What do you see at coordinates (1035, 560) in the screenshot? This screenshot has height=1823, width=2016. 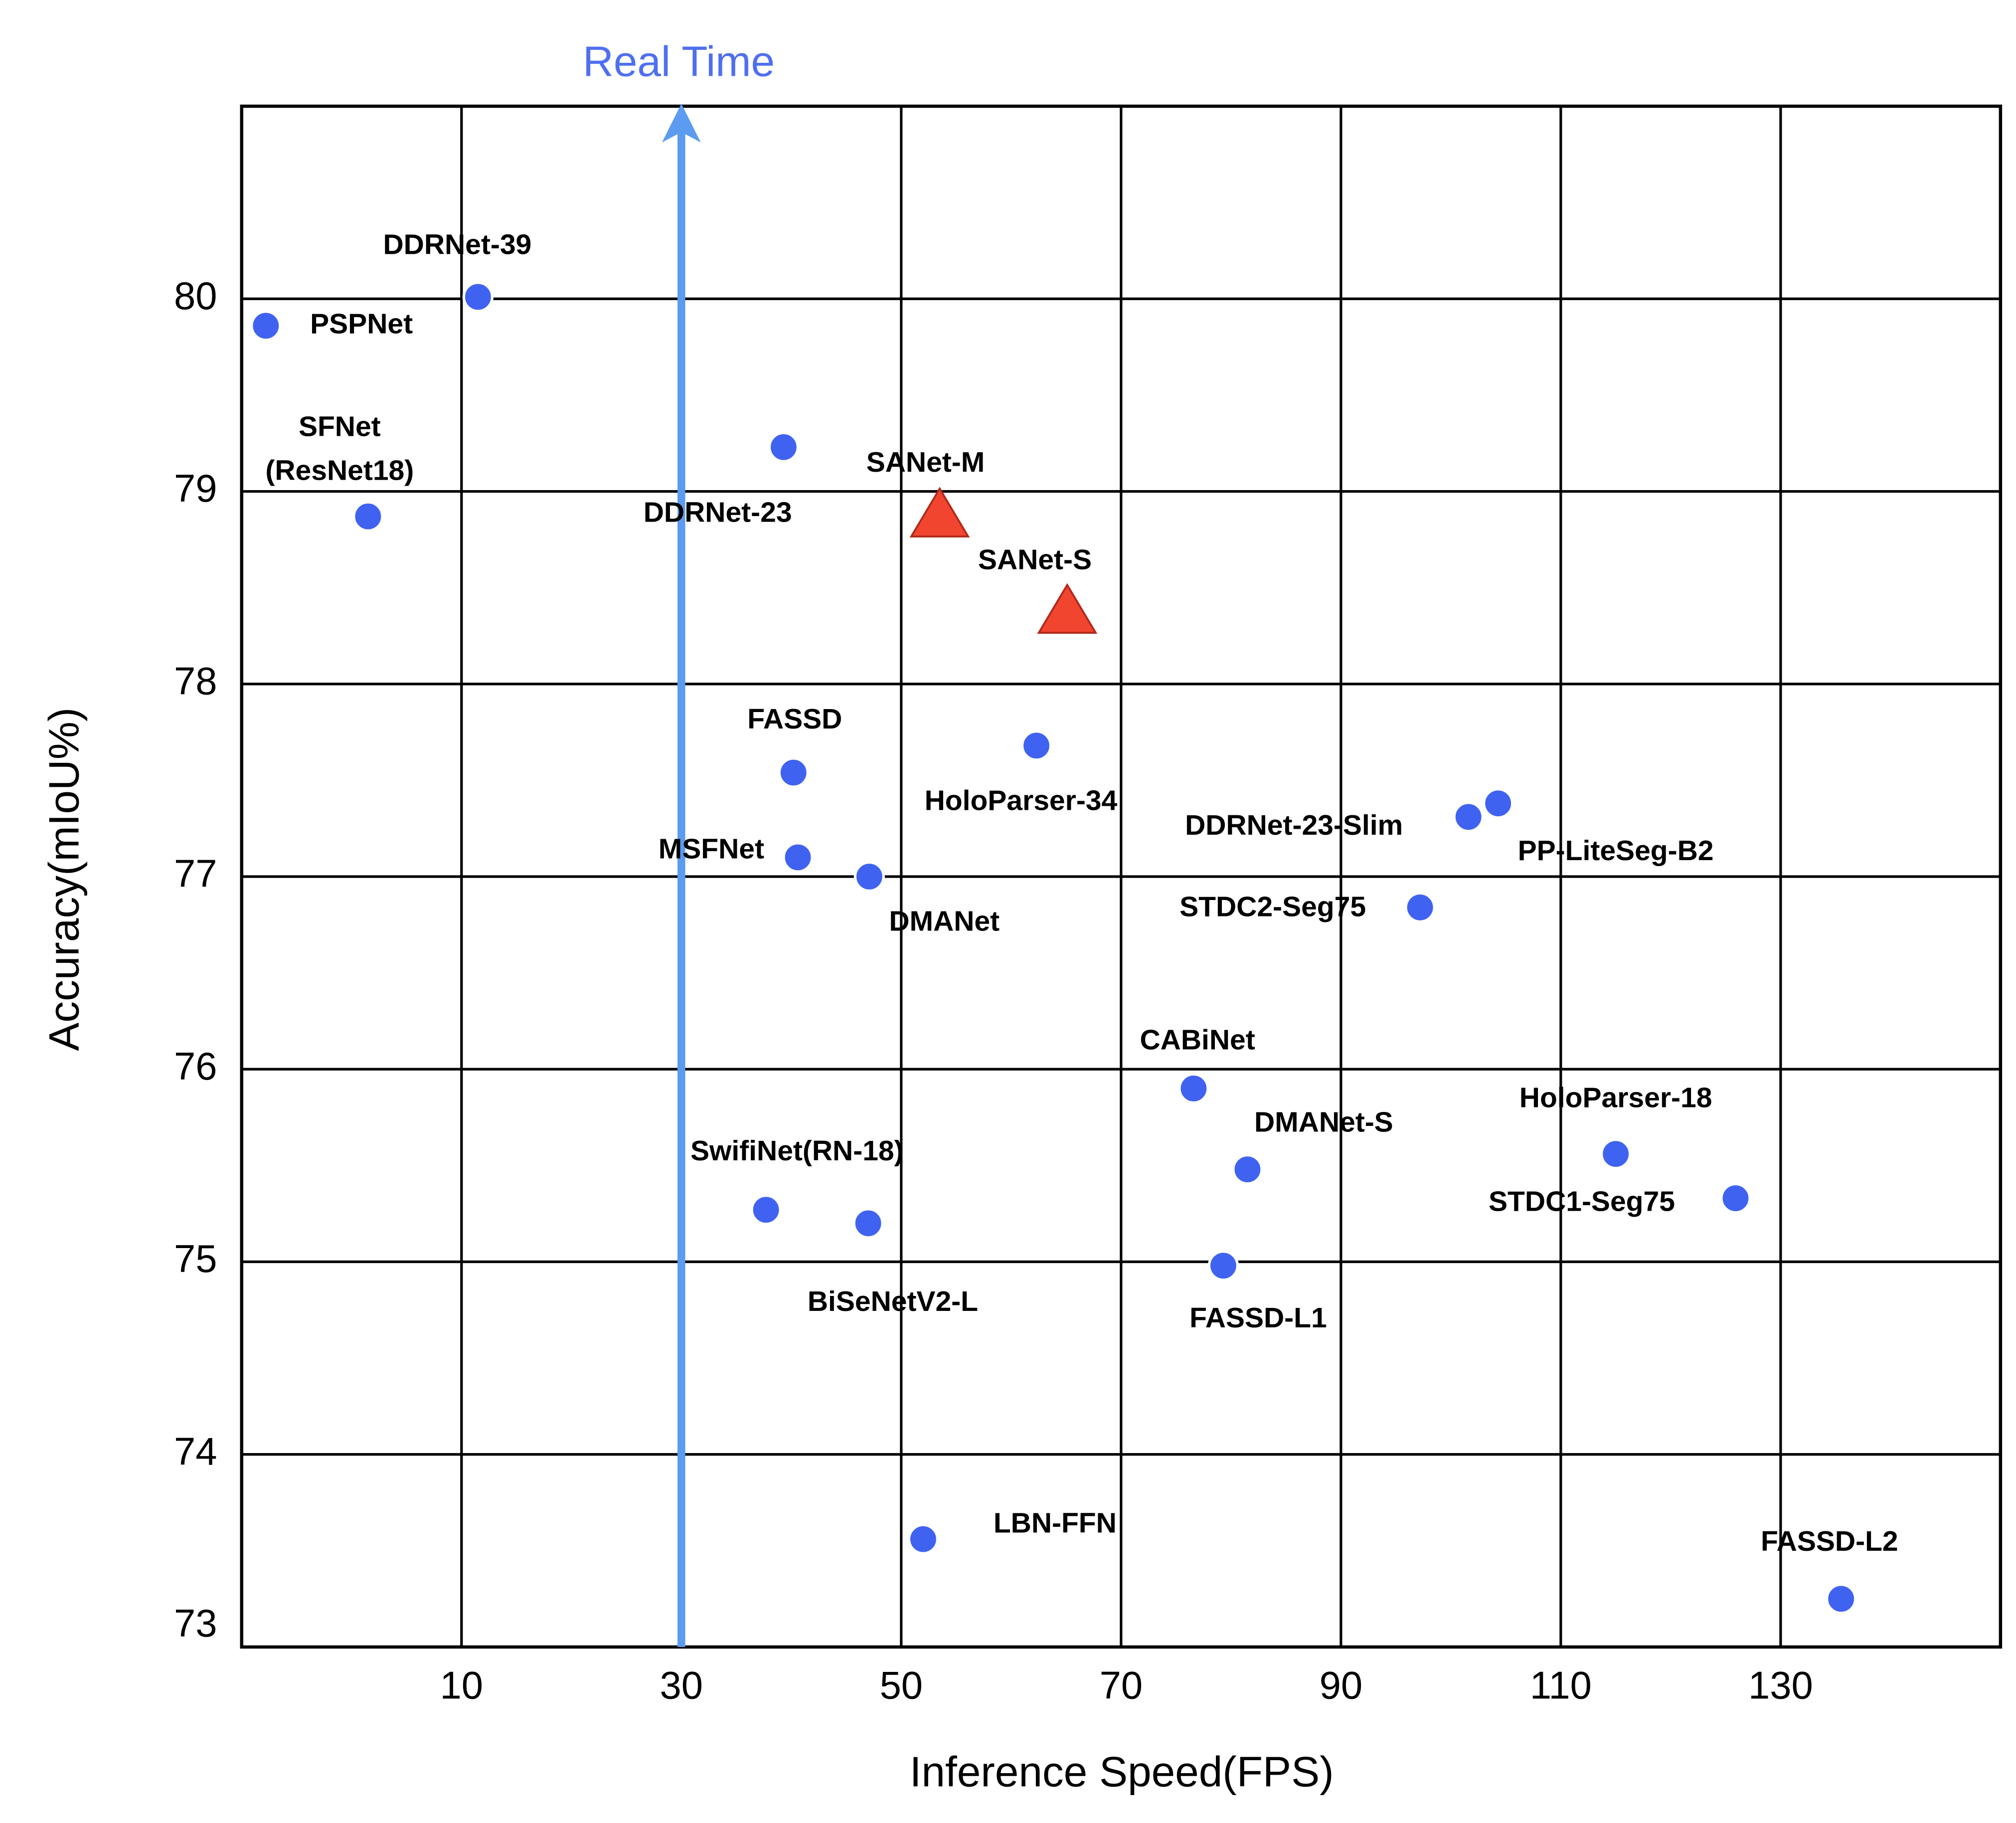 I see `point-label: SANet-S` at bounding box center [1035, 560].